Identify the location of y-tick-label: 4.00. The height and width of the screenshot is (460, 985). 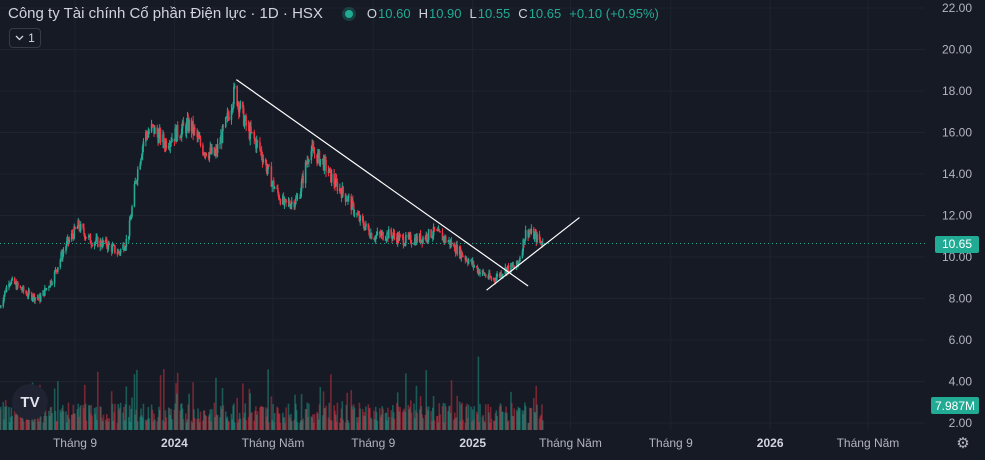
(961, 382).